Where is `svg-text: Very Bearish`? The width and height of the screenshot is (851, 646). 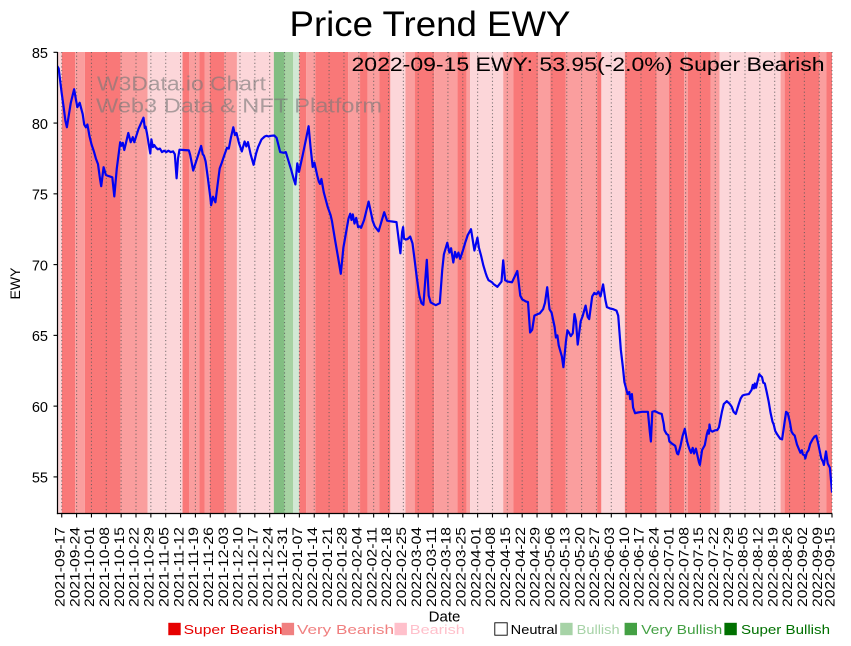
svg-text: Very Bearish is located at coordinates (345, 629).